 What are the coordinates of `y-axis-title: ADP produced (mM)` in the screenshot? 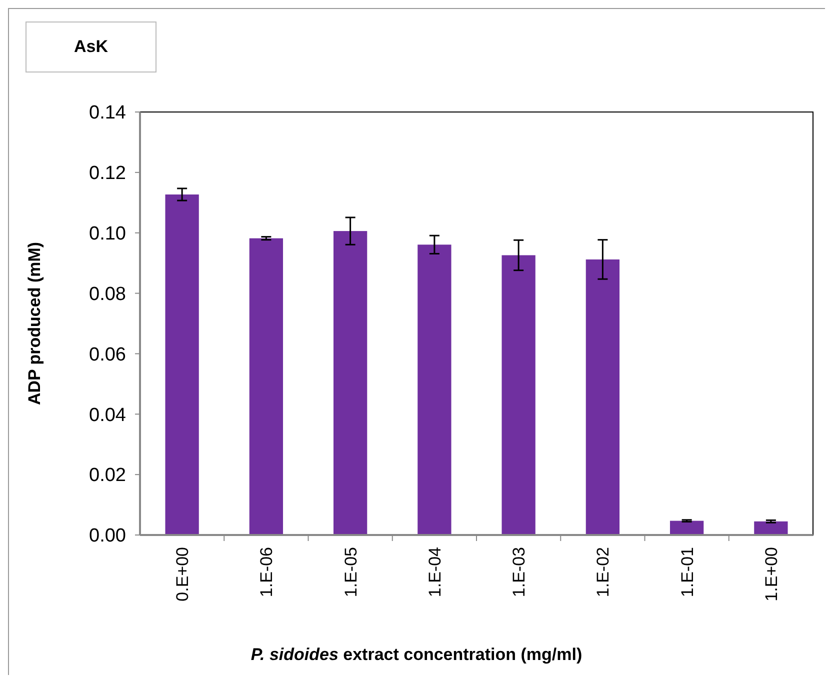 It's located at (34, 324).